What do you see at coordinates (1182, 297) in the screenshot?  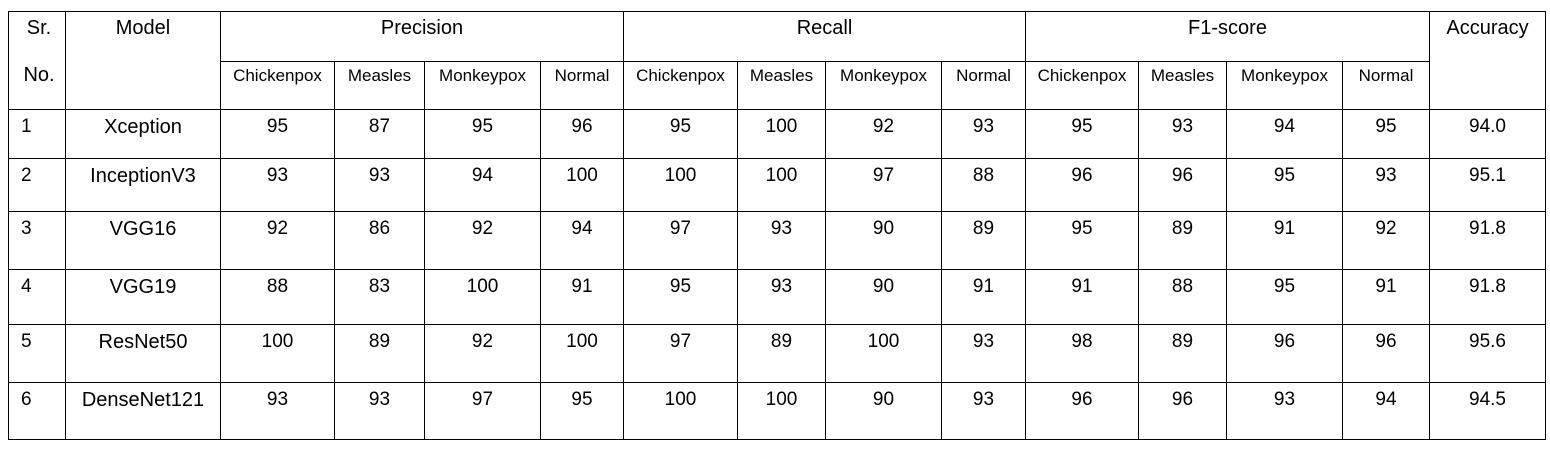 I see `f1-cell: 88` at bounding box center [1182, 297].